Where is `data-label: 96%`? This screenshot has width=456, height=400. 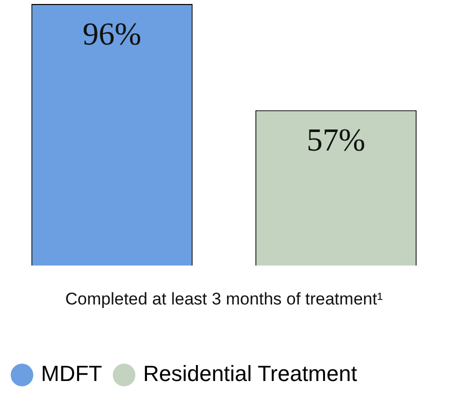
data-label: 96% is located at coordinates (112, 33).